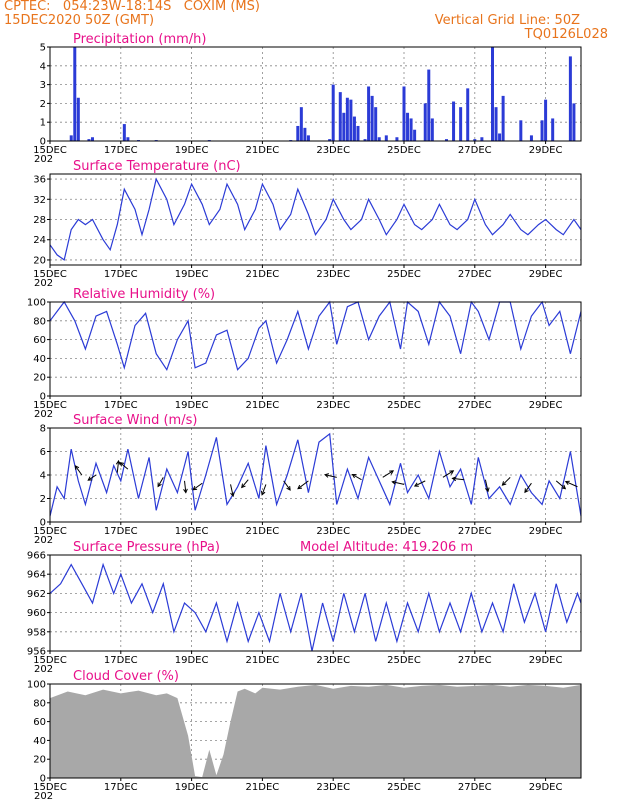 The height and width of the screenshot is (800, 618). I want to click on pres-title: Surface Pressure (hPa), so click(146, 547).